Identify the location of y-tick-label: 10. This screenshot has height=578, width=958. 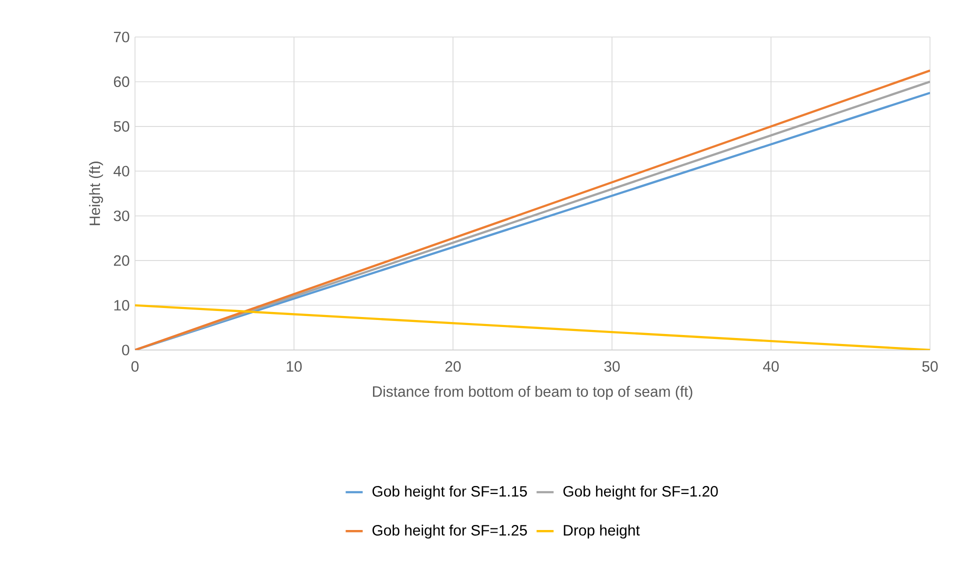
(122, 305).